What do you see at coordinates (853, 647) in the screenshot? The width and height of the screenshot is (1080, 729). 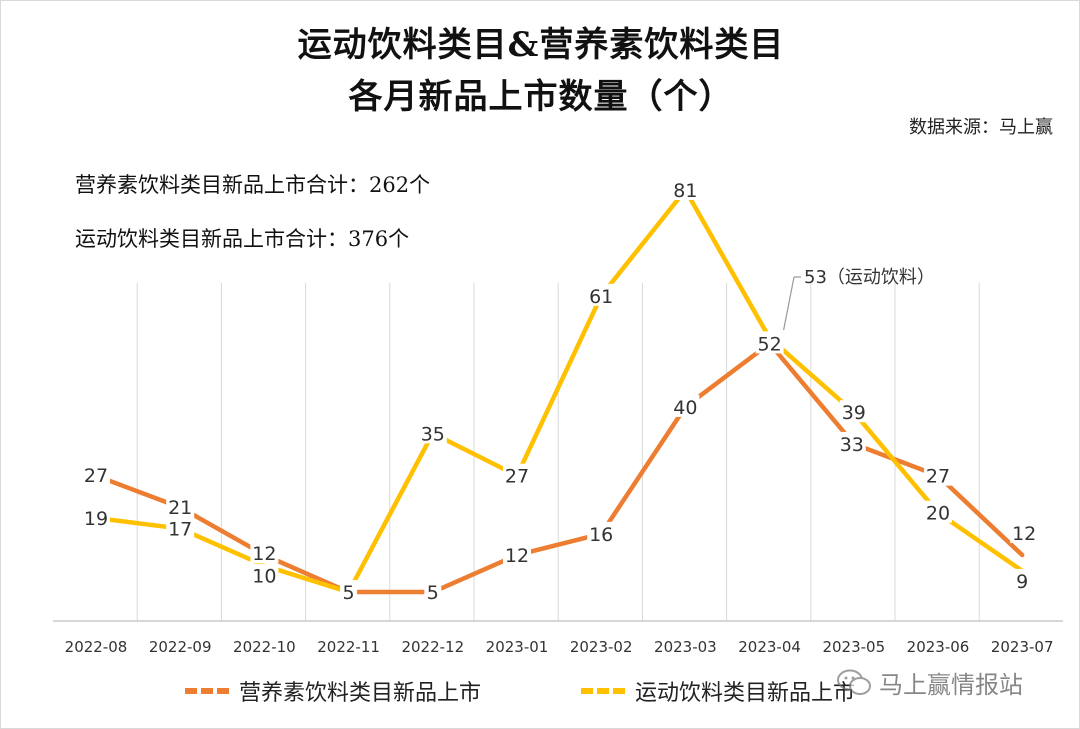 I see `x-tick-label: 2023-05` at bounding box center [853, 647].